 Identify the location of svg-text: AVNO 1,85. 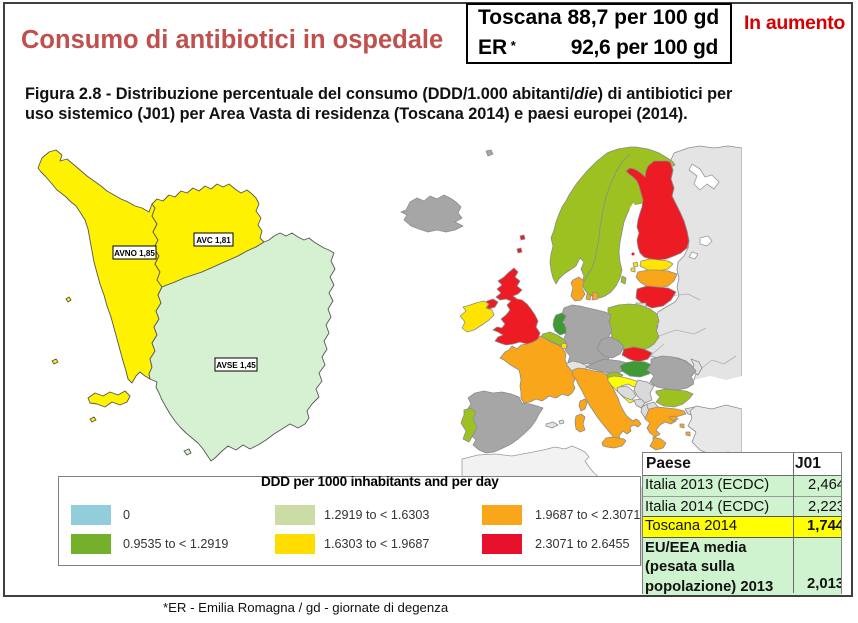
(134, 253).